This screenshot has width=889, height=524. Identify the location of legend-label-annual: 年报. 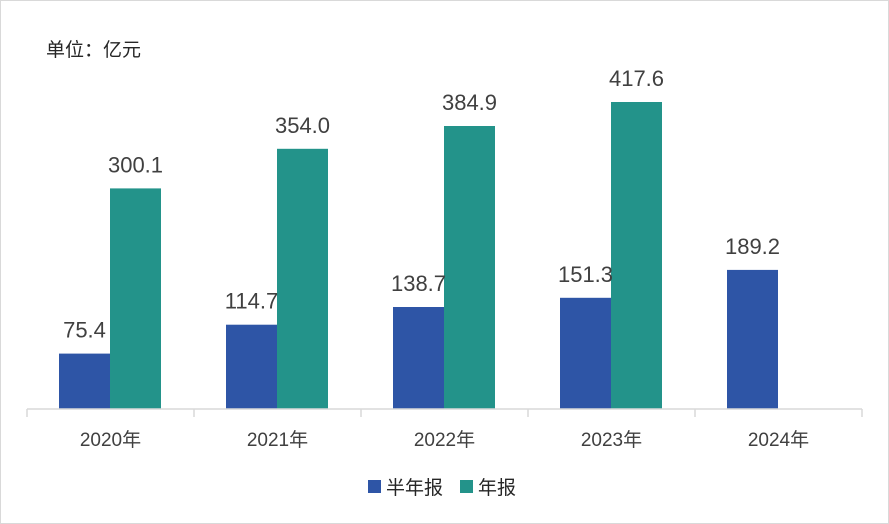
(497, 488).